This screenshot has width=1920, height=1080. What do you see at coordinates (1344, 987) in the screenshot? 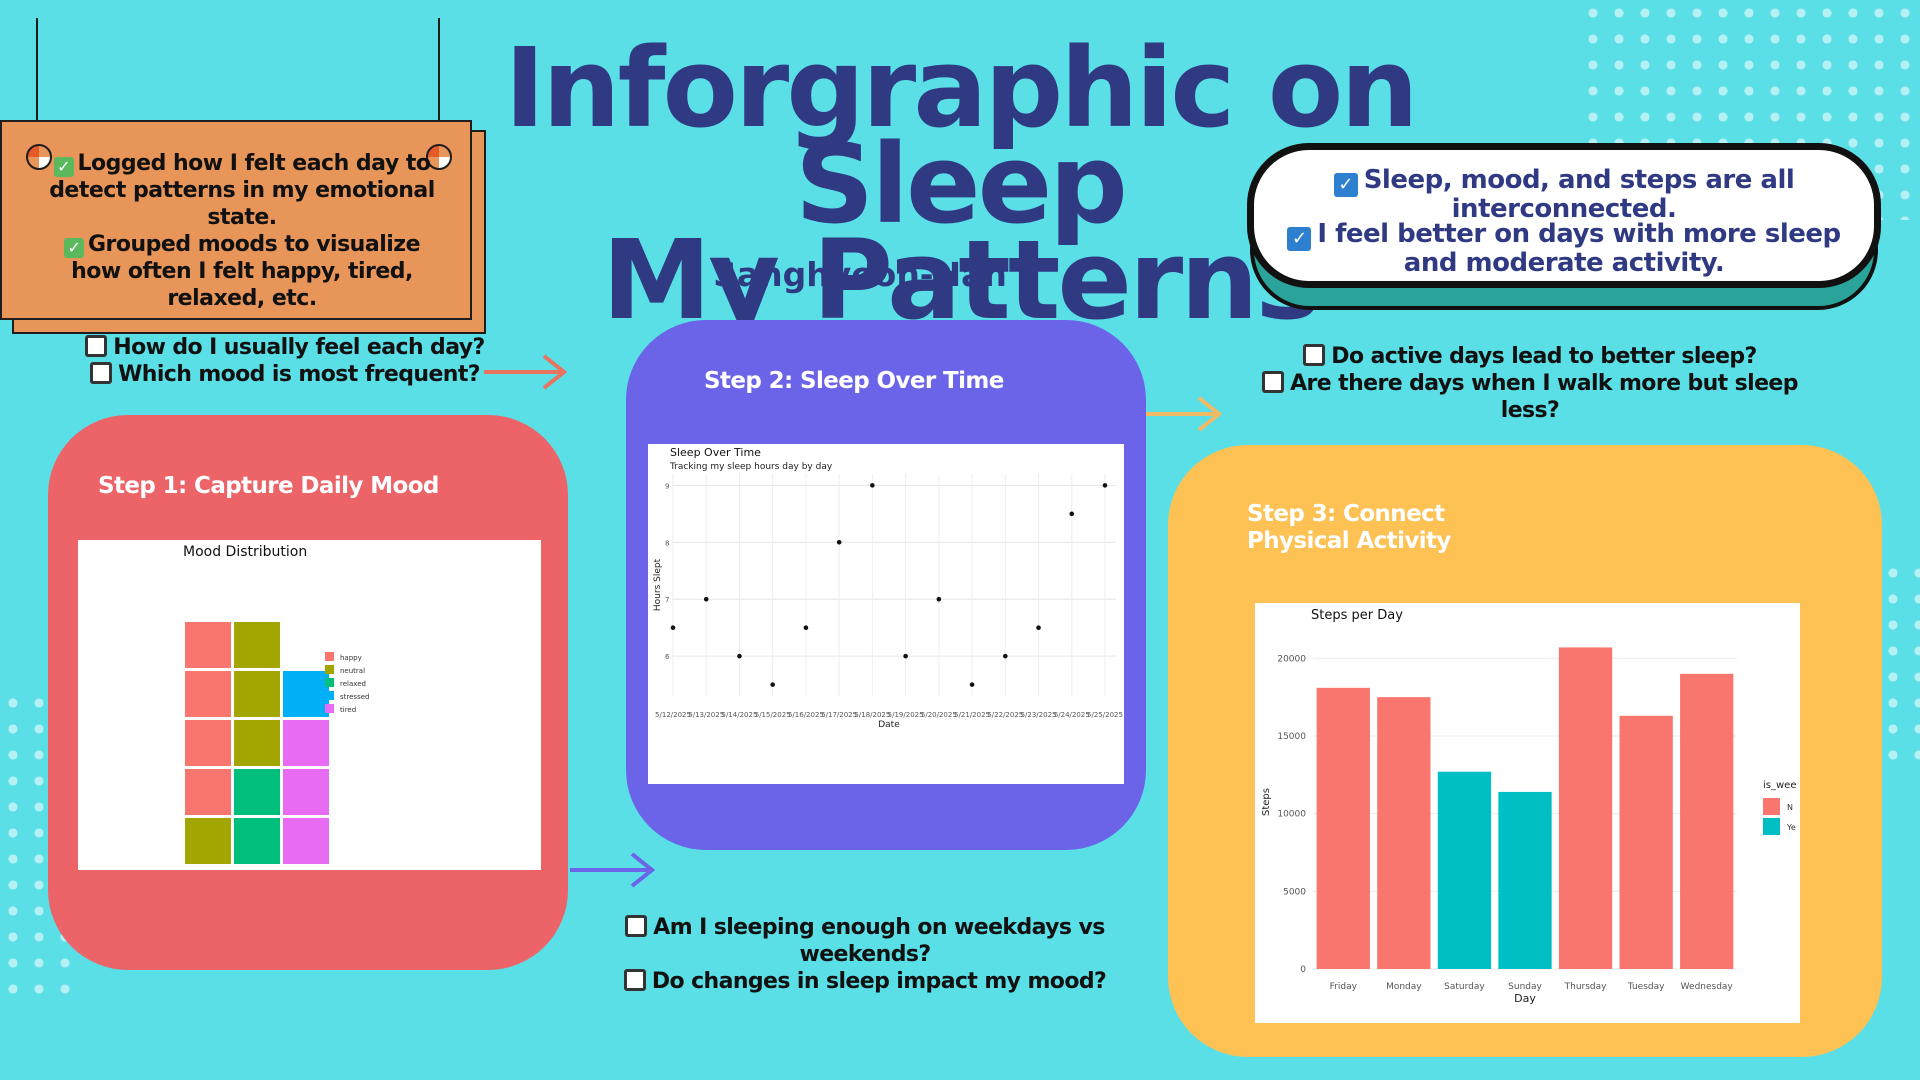
I see `x-tick-label: Friday` at bounding box center [1344, 987].